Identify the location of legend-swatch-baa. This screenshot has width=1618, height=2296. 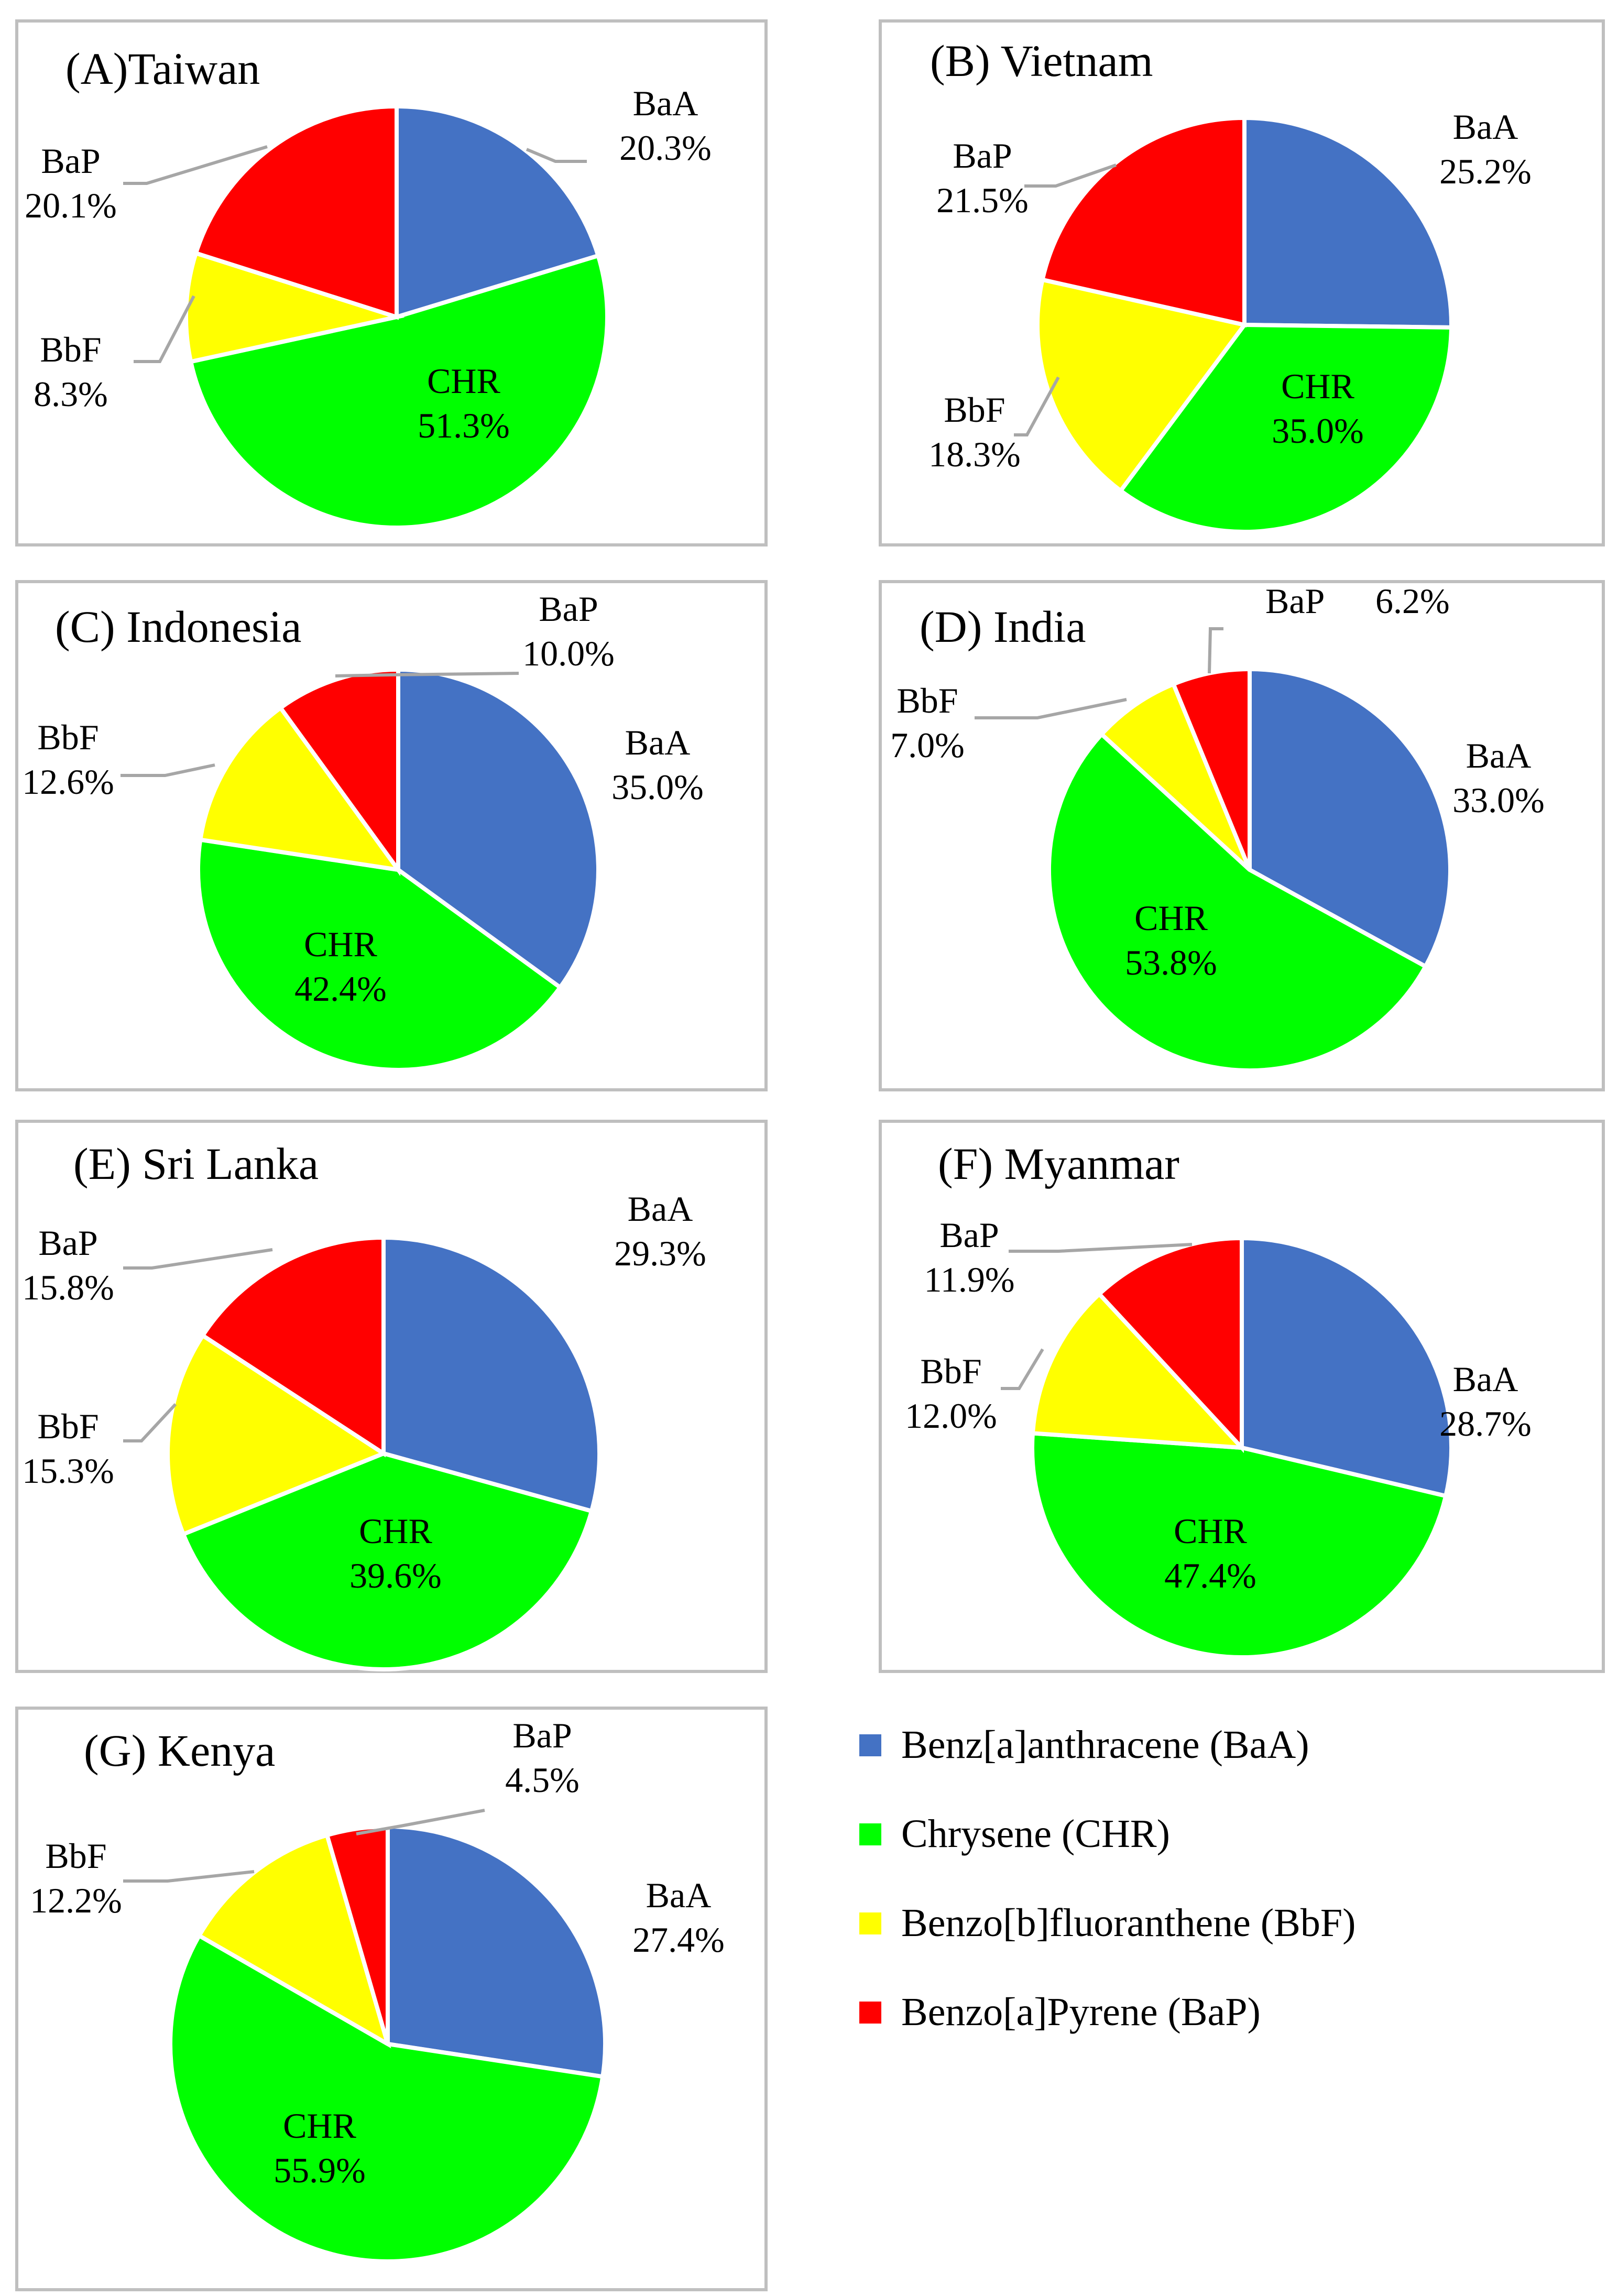
(870, 1745).